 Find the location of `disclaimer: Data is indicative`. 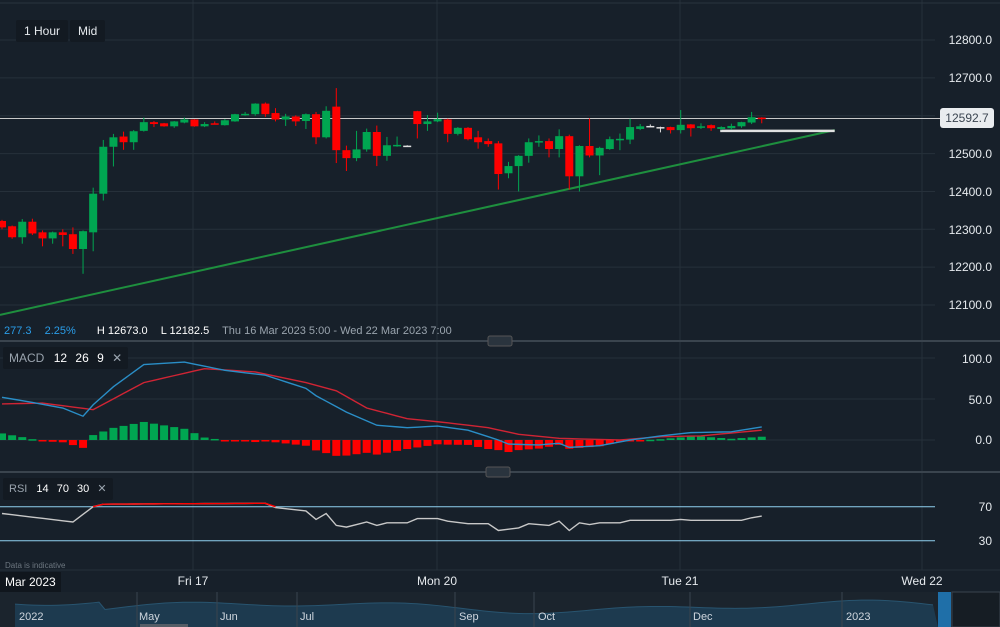

disclaimer: Data is indicative is located at coordinates (35, 565).